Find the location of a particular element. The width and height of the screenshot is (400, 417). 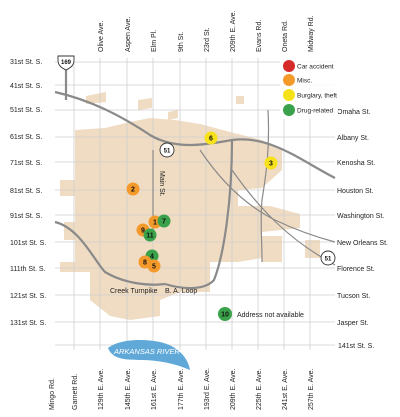

svg-text: 8 is located at coordinates (145, 263).